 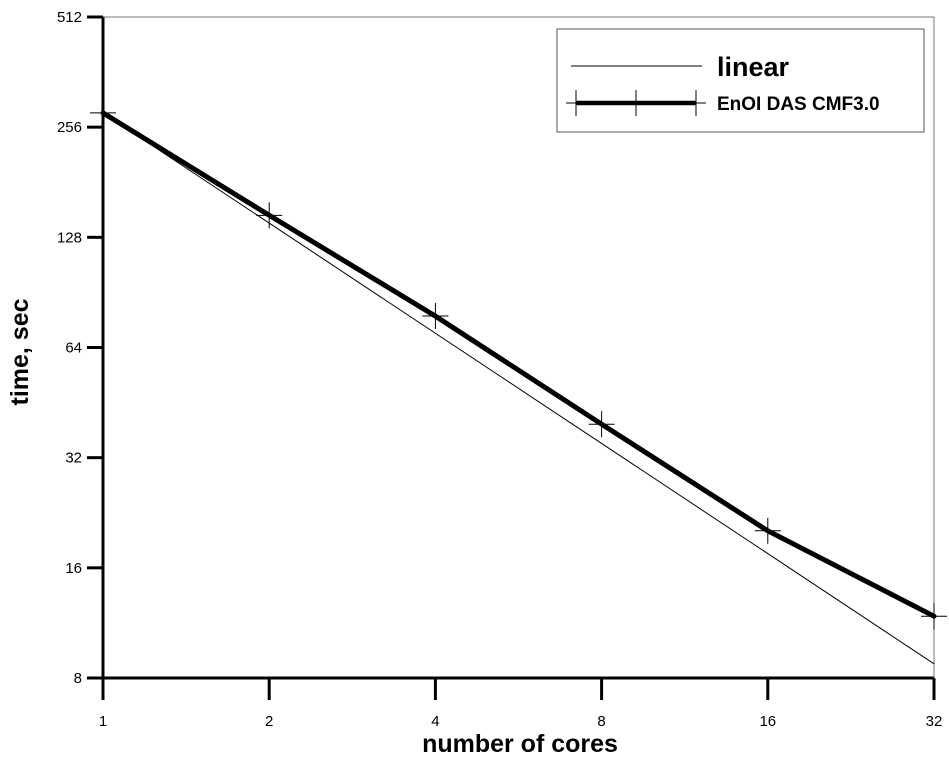 What do you see at coordinates (767, 721) in the screenshot?
I see `x-tick-label: 16` at bounding box center [767, 721].